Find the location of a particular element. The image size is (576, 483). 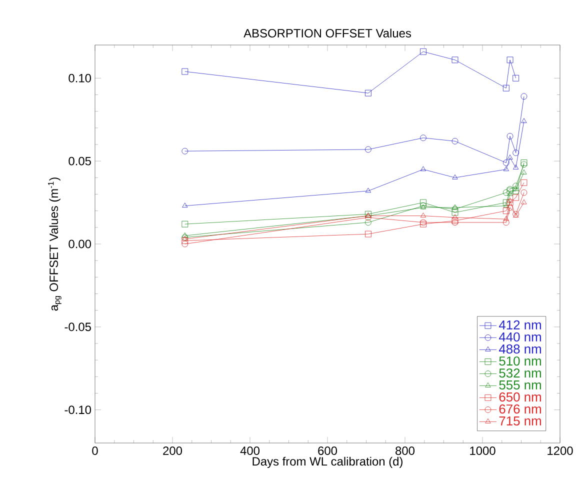

x-tick-label: 1000 is located at coordinates (483, 450).